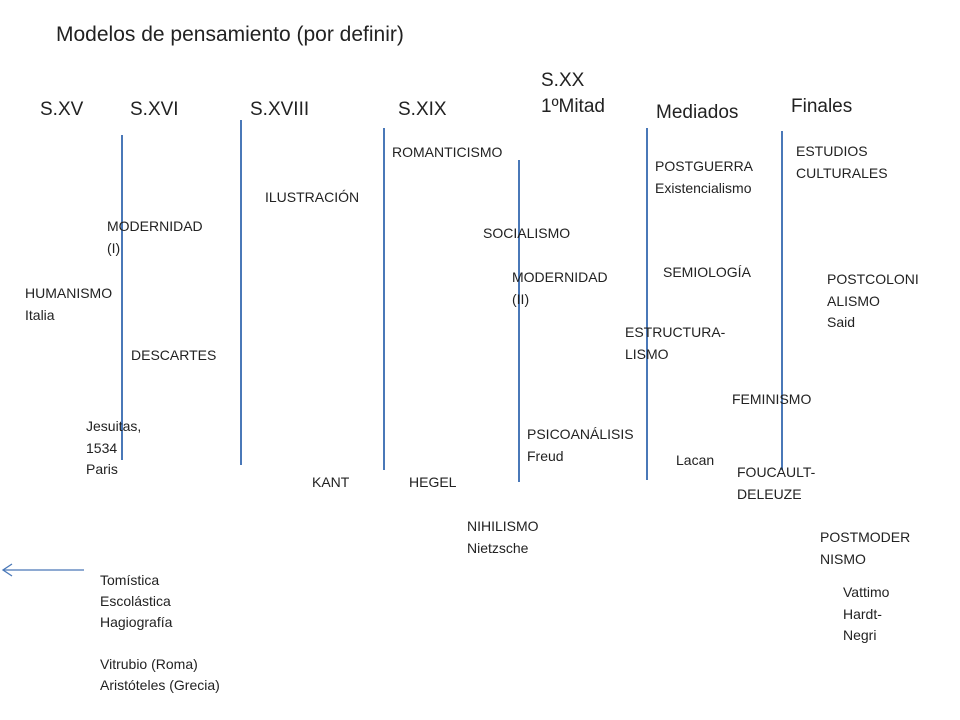 This screenshot has height=720, width=960. Describe the element at coordinates (433, 482) in the screenshot. I see `item-hegel: HEGEL` at that location.